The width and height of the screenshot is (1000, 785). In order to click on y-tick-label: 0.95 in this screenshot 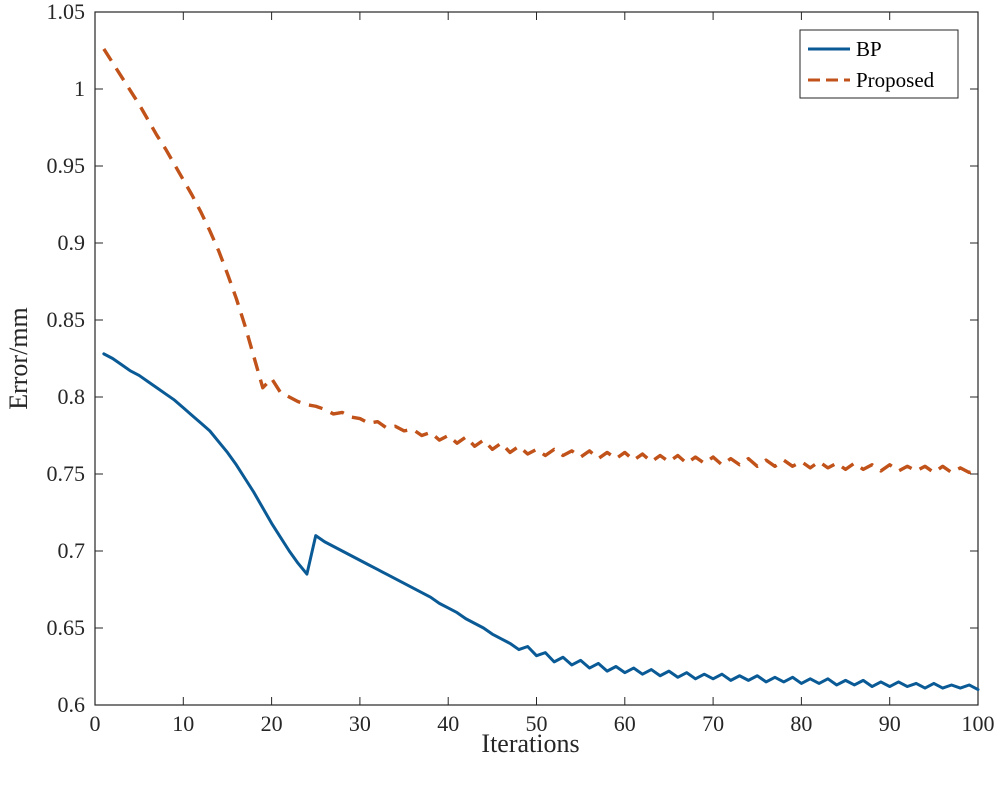, I will do `click(66, 165)`.